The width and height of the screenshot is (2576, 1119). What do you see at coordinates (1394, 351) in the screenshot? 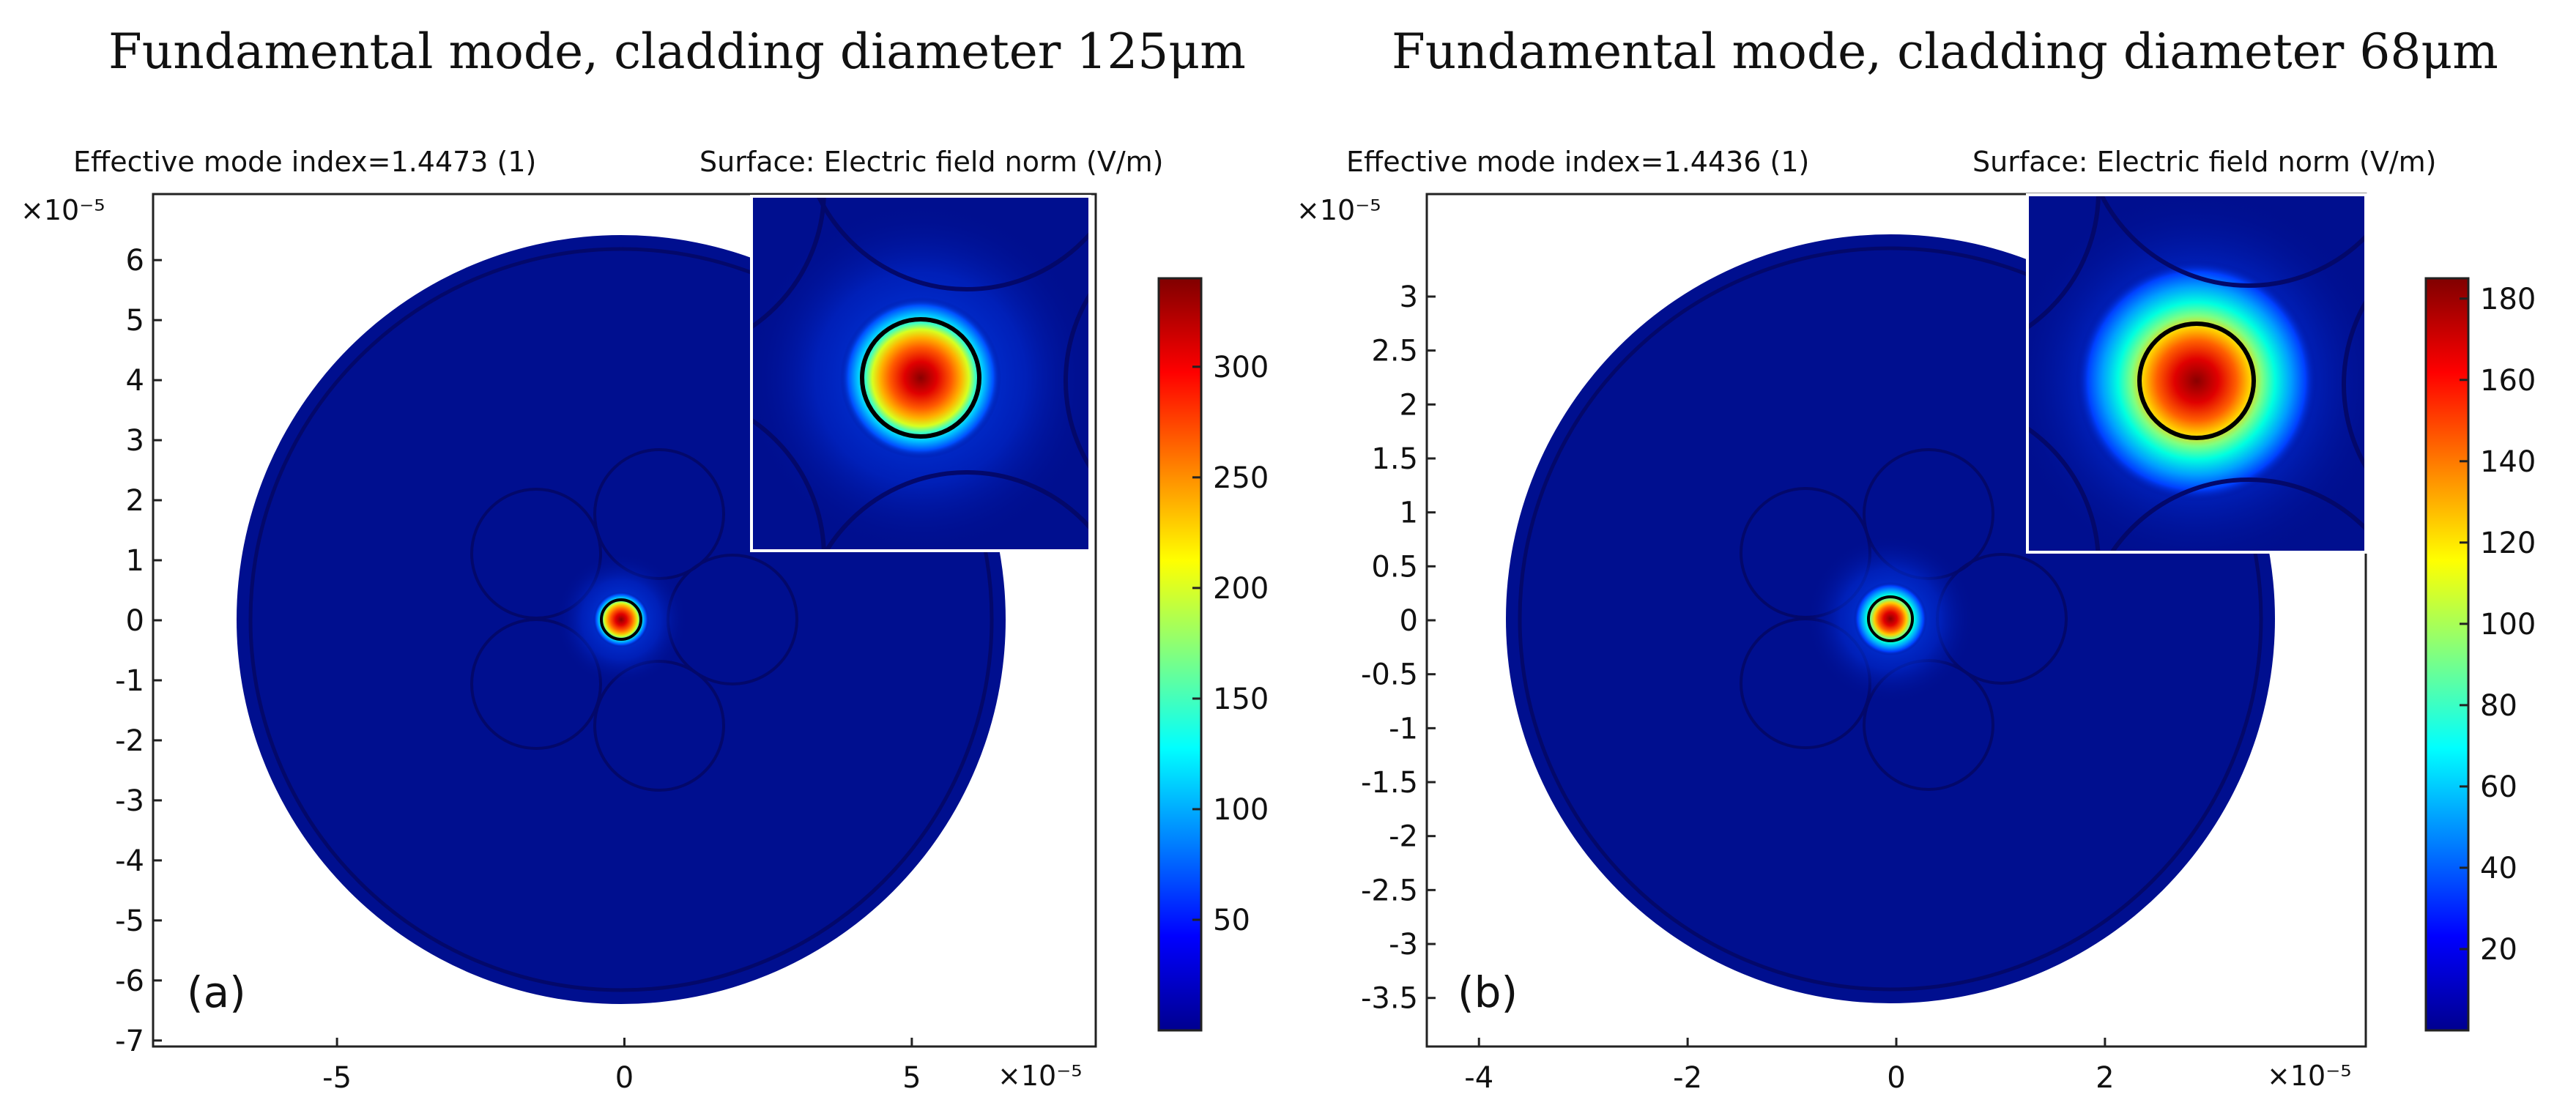
I see `panel-b-y-tick-label: 2.5` at bounding box center [1394, 351].